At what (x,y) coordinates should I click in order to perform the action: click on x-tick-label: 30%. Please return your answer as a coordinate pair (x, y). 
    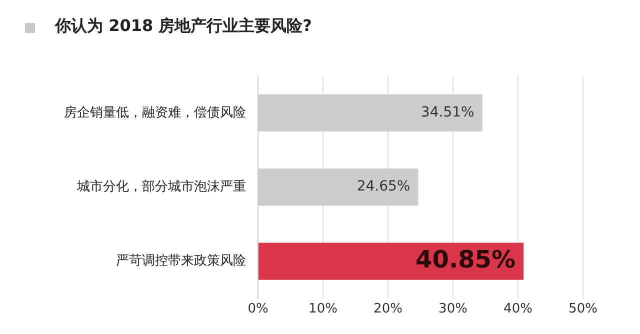
    Looking at the image, I should click on (453, 309).